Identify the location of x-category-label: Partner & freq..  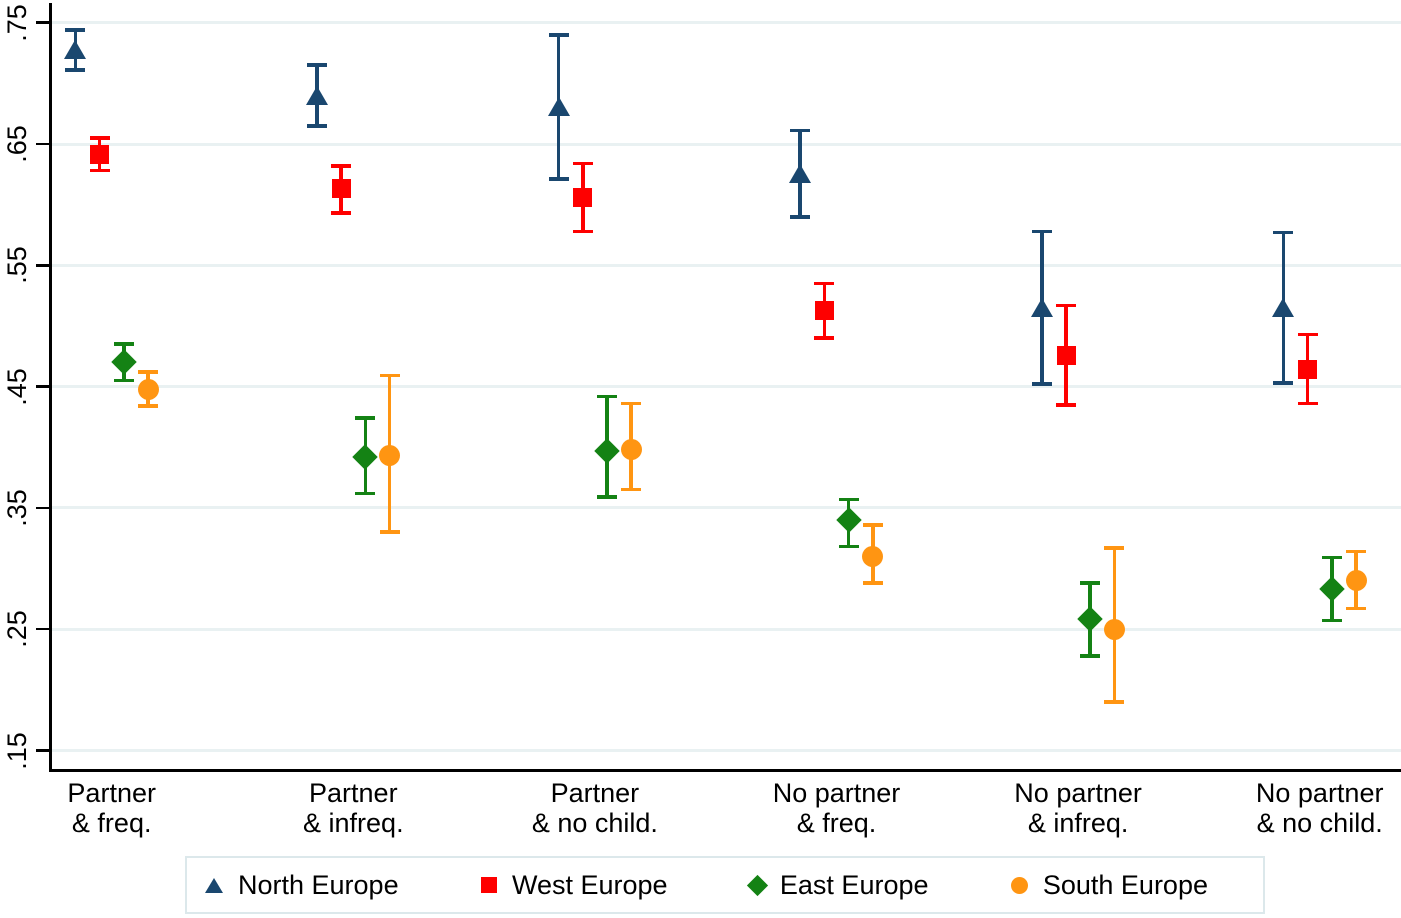
(111, 808).